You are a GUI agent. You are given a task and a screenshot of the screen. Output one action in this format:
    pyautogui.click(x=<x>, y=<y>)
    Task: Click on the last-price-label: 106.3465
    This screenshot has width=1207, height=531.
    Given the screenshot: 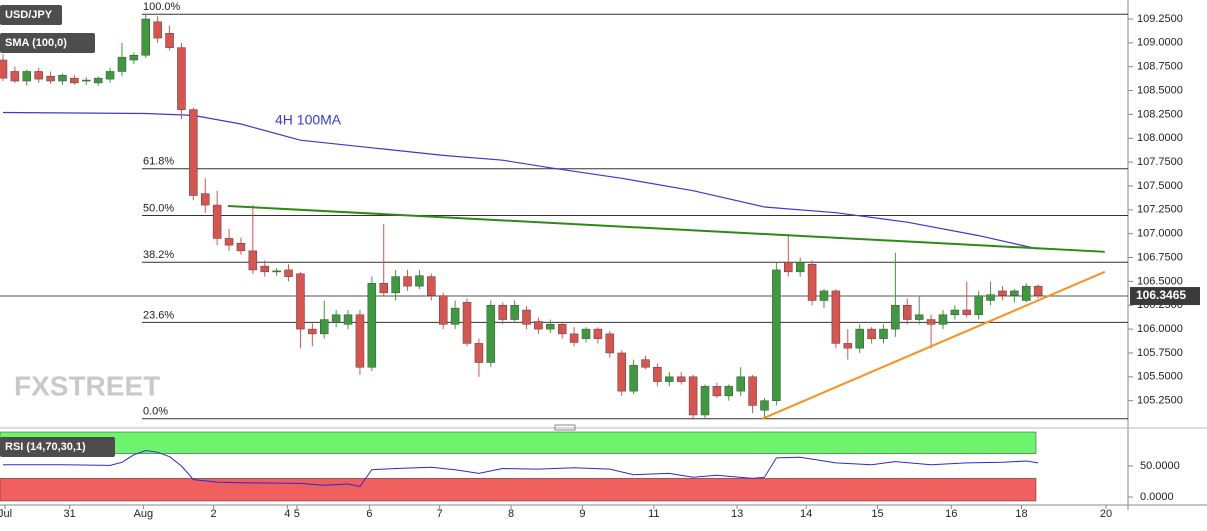 What is the action you would take?
    pyautogui.click(x=1161, y=295)
    